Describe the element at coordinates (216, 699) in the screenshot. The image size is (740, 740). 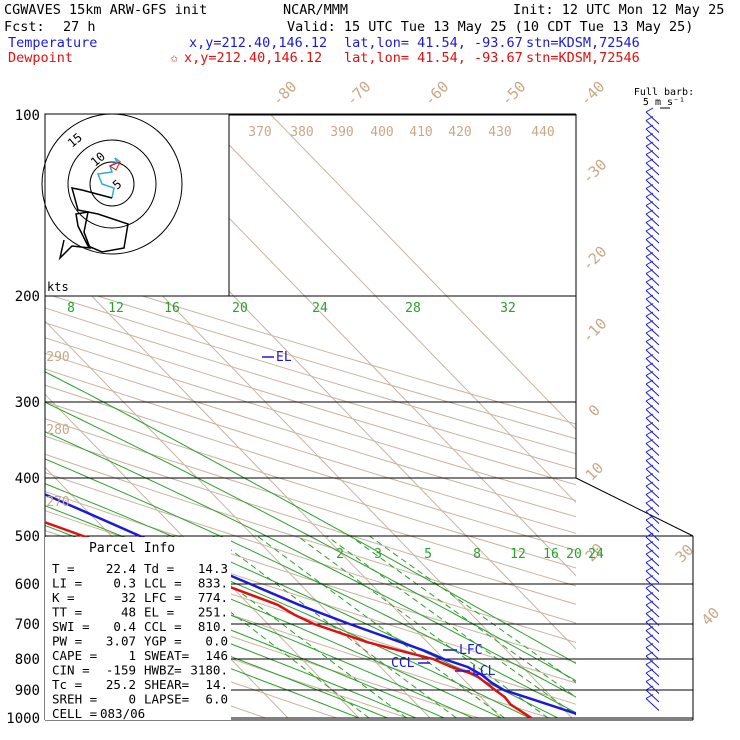
I see `parcel-value: 6.0` at that location.